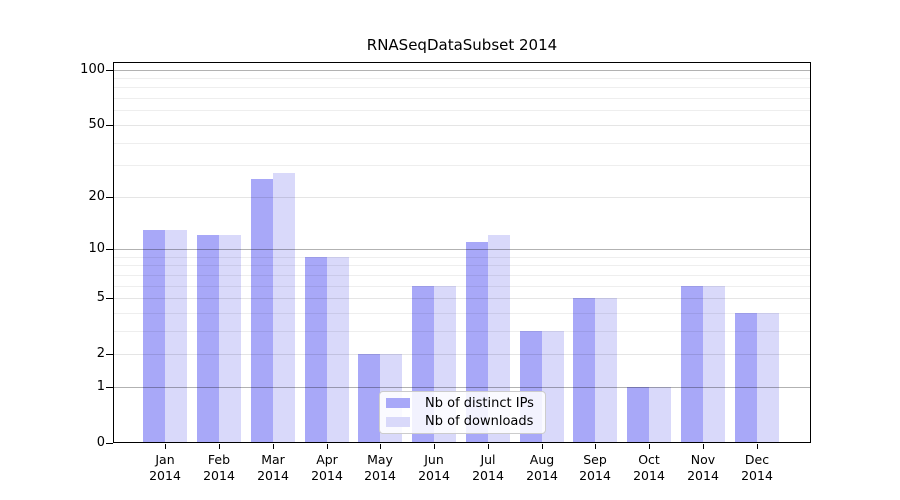 The image size is (900, 500). I want to click on bar-distinct-ips-nov-2014, so click(692, 364).